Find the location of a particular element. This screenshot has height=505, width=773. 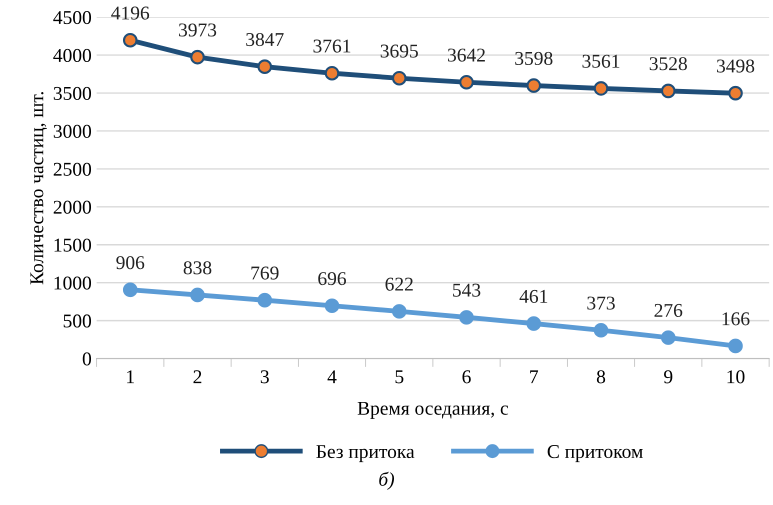

y-tick-label: 2000 is located at coordinates (73, 207).